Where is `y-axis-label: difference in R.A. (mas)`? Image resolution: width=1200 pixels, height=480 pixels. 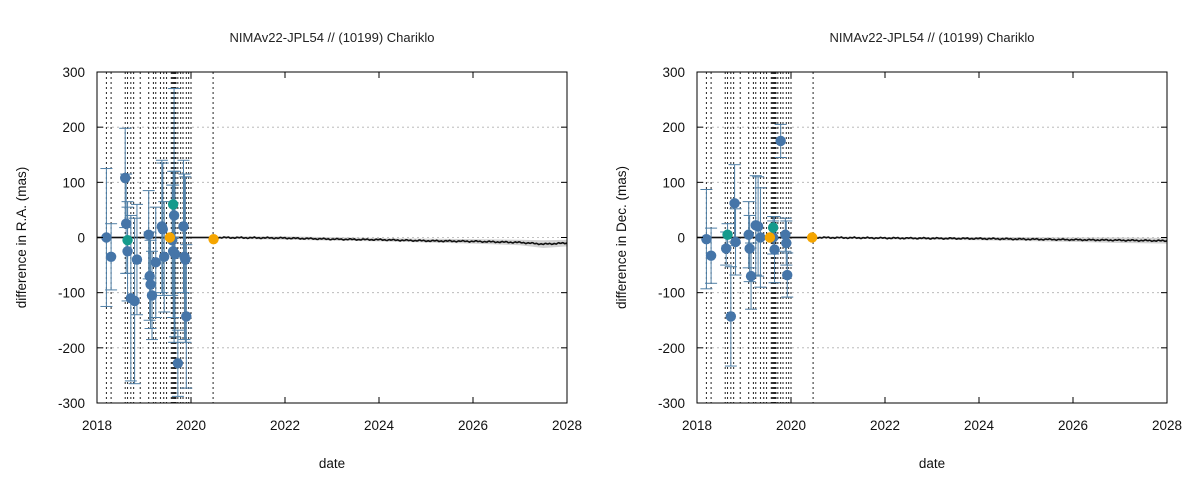 y-axis-label: difference in R.A. (mas) is located at coordinates (21, 238).